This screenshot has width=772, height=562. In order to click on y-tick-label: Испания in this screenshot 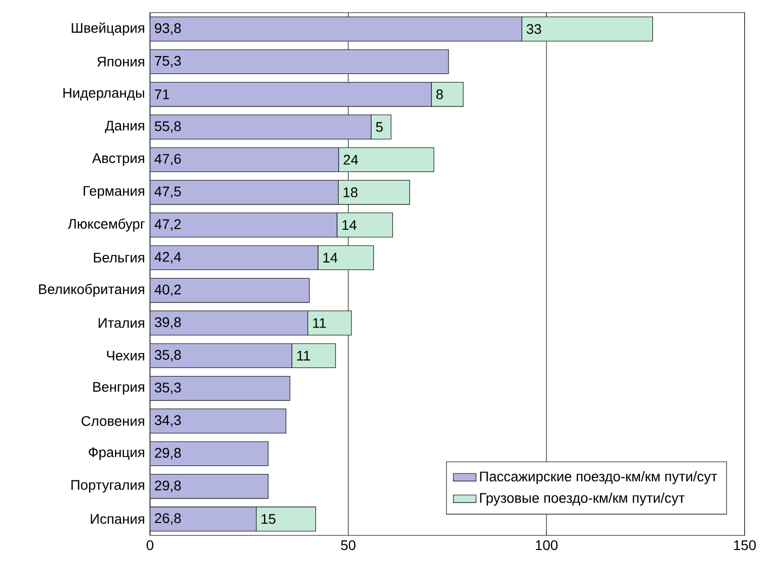, I will do `click(117, 519)`.